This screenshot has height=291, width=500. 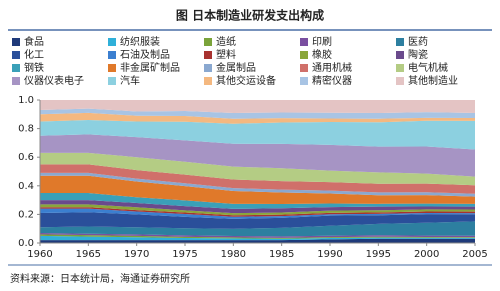 I want to click on legend-label: 印刷, so click(x=322, y=42).